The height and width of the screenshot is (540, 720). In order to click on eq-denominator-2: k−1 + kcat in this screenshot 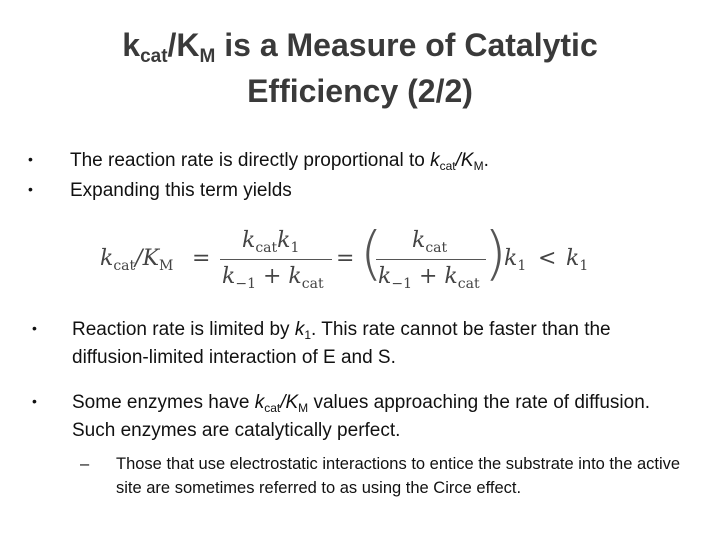, I will do `click(429, 278)`.